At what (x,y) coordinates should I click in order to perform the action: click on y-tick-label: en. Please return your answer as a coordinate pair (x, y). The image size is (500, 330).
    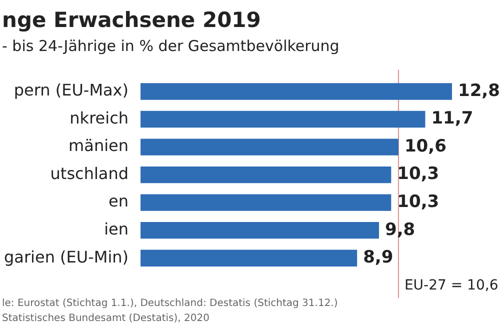
    Looking at the image, I should click on (118, 201).